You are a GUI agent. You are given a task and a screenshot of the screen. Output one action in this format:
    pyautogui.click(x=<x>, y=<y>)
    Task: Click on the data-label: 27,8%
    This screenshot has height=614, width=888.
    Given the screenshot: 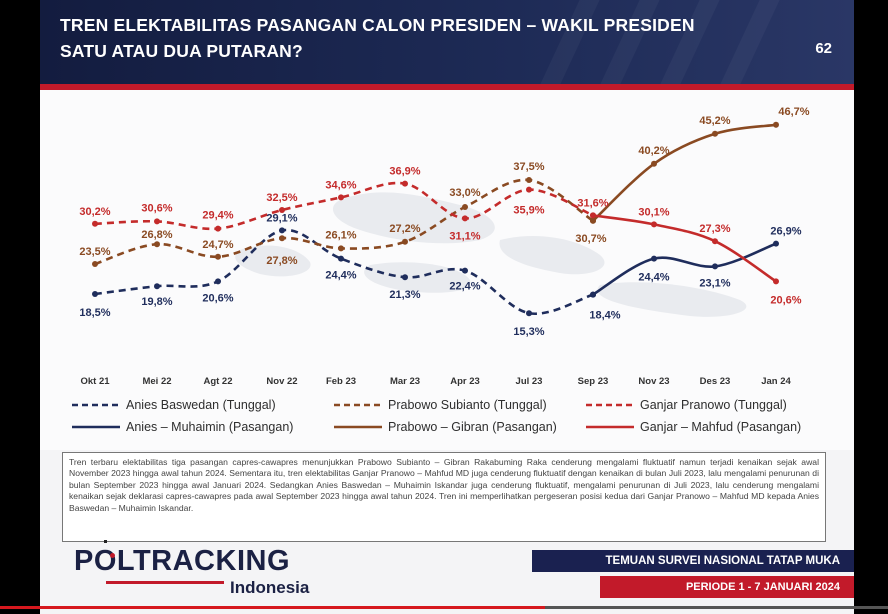 What is the action you would take?
    pyautogui.click(x=281, y=261)
    